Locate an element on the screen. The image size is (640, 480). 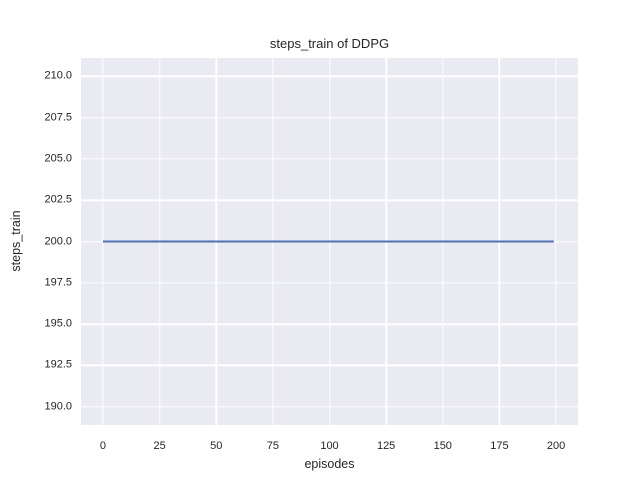
y-tick-label: 205.0 is located at coordinates (58, 158).